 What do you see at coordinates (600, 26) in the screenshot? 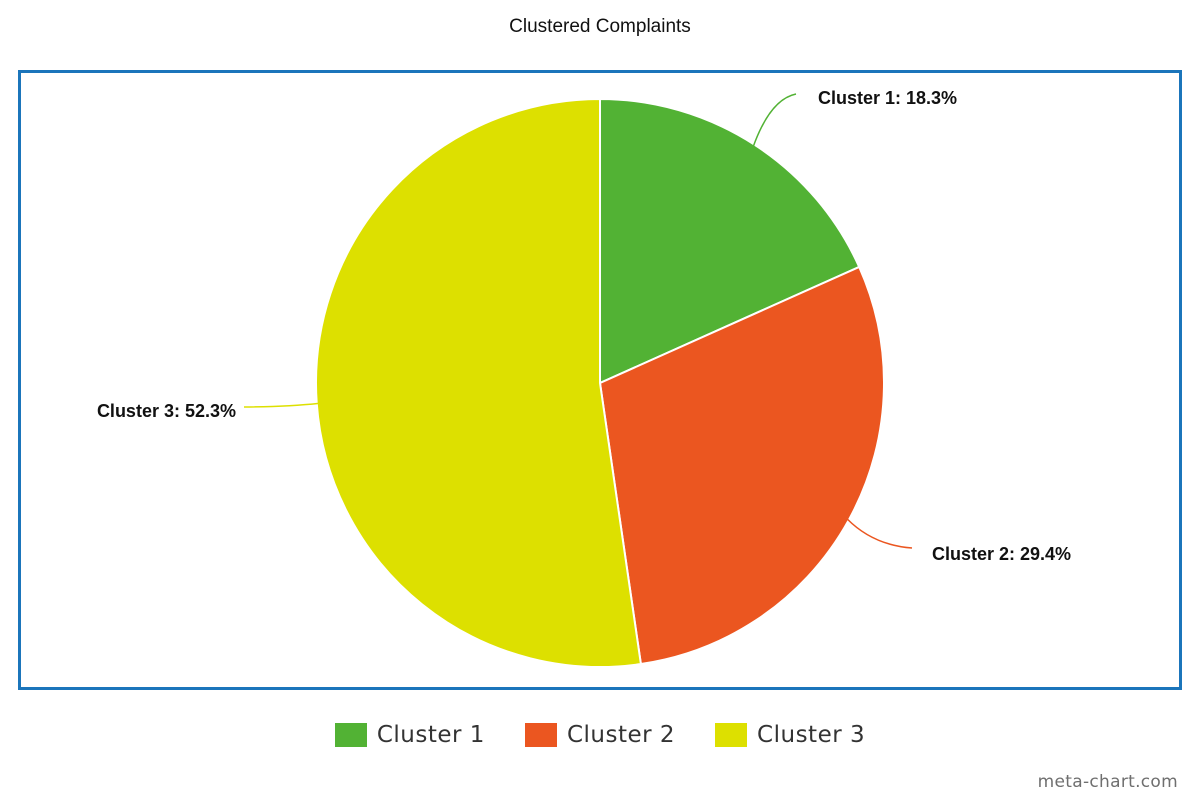
I see `chart-title: Clustered Complaints` at bounding box center [600, 26].